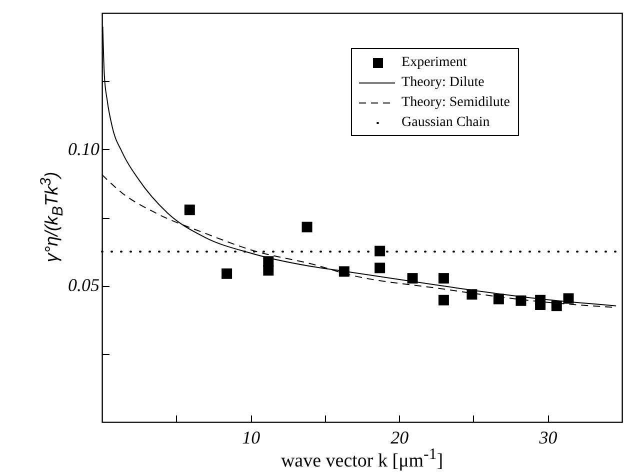 The width and height of the screenshot is (629, 474). I want to click on legend-label: Theory: Dilute, so click(443, 83).